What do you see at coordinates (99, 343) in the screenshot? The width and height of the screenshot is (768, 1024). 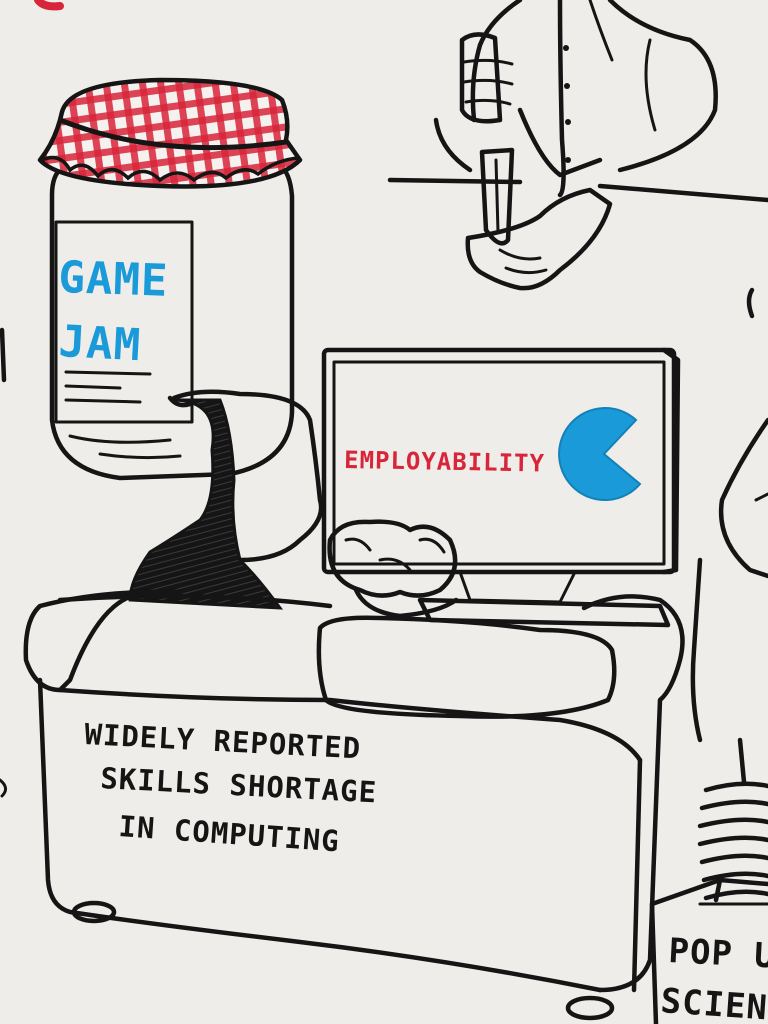 I see `jar-label-line2: JAM` at bounding box center [99, 343].